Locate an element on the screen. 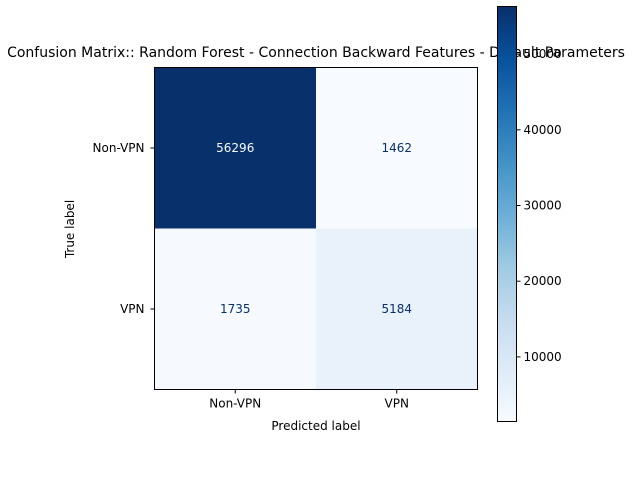 The image size is (640, 480). y-axis-ticks: Non-VPN VPN is located at coordinates (124, 228).